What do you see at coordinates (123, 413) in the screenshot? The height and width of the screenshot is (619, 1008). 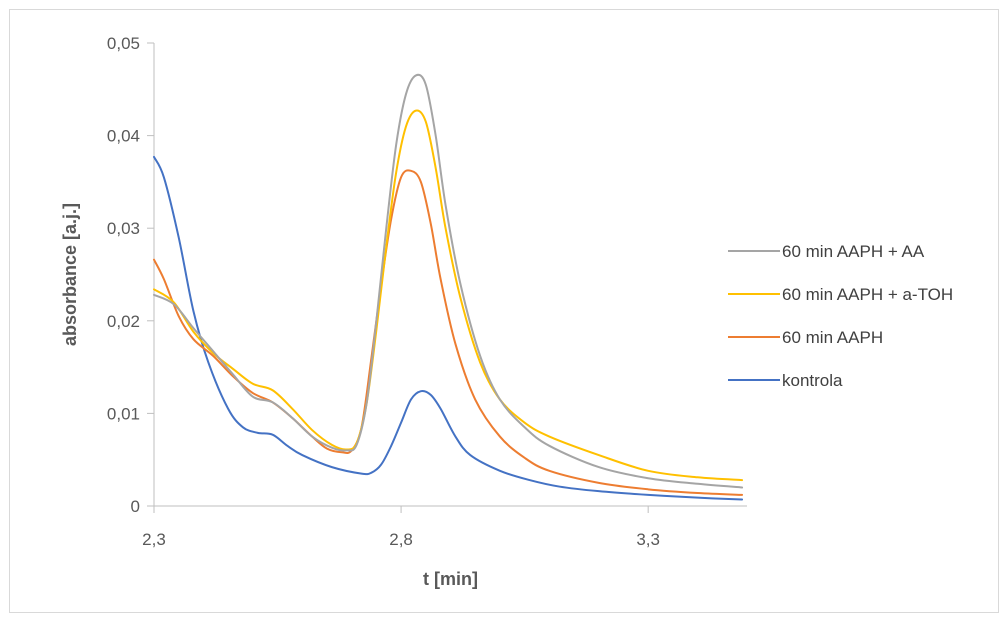 I see `y-tick-label: 0,01` at bounding box center [123, 413].